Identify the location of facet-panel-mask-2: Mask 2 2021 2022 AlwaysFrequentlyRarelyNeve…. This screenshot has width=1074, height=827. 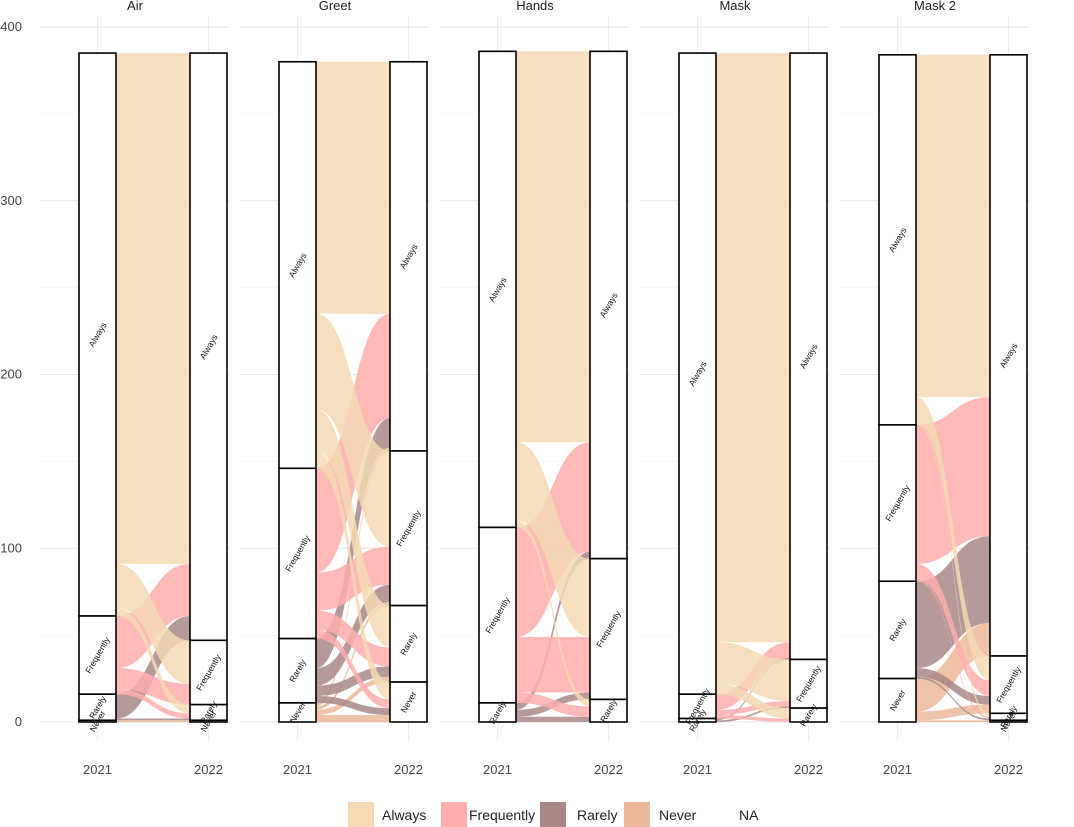
(953, 388).